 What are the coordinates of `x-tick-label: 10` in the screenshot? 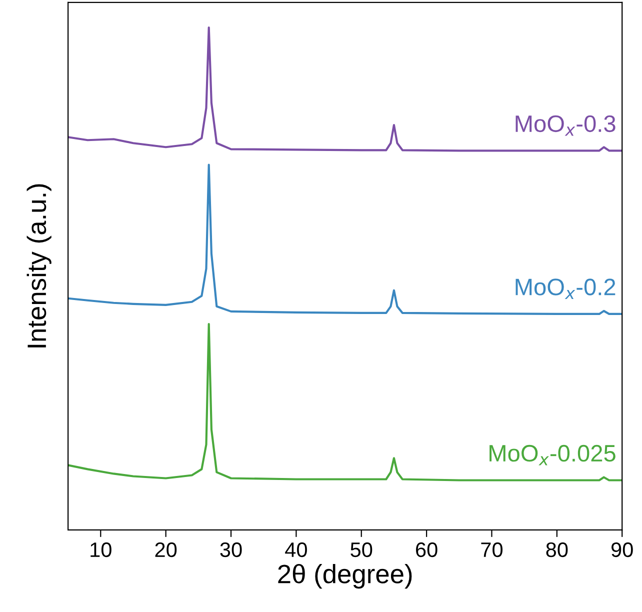 It's located at (101, 550).